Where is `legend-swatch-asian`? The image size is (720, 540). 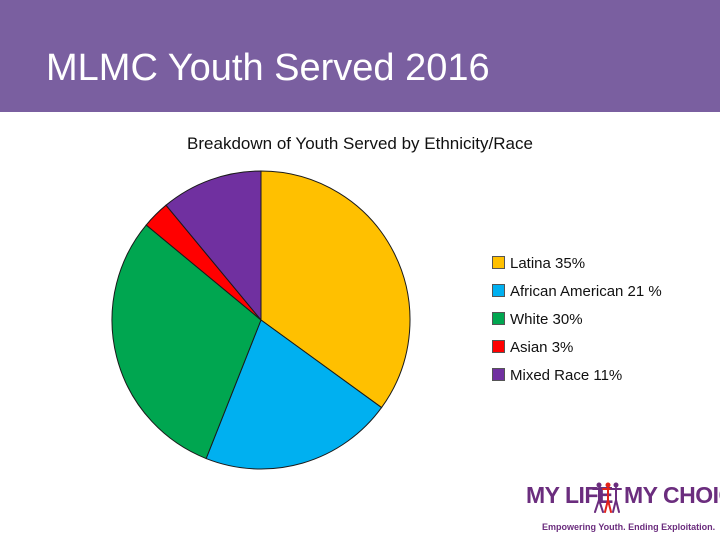
legend-swatch-asian is located at coordinates (498, 346).